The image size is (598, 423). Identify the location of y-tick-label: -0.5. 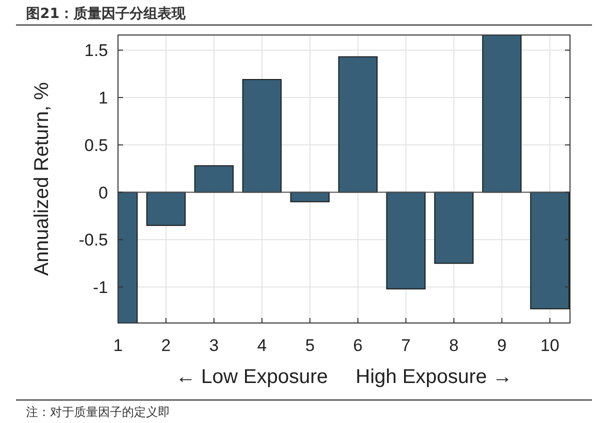
(93, 240).